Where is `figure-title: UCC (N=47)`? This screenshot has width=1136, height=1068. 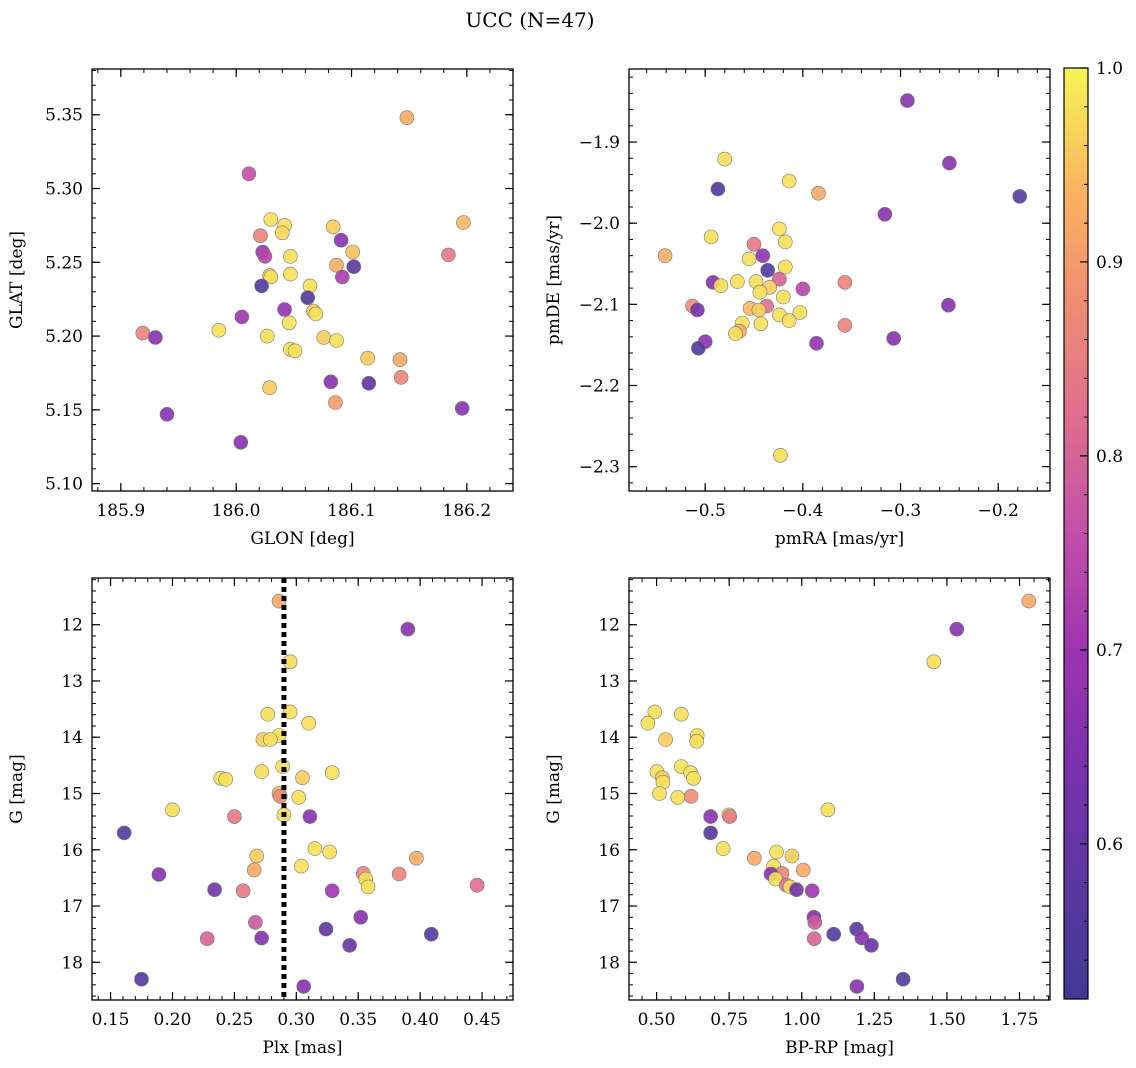
figure-title: UCC (N=47) is located at coordinates (529, 20).